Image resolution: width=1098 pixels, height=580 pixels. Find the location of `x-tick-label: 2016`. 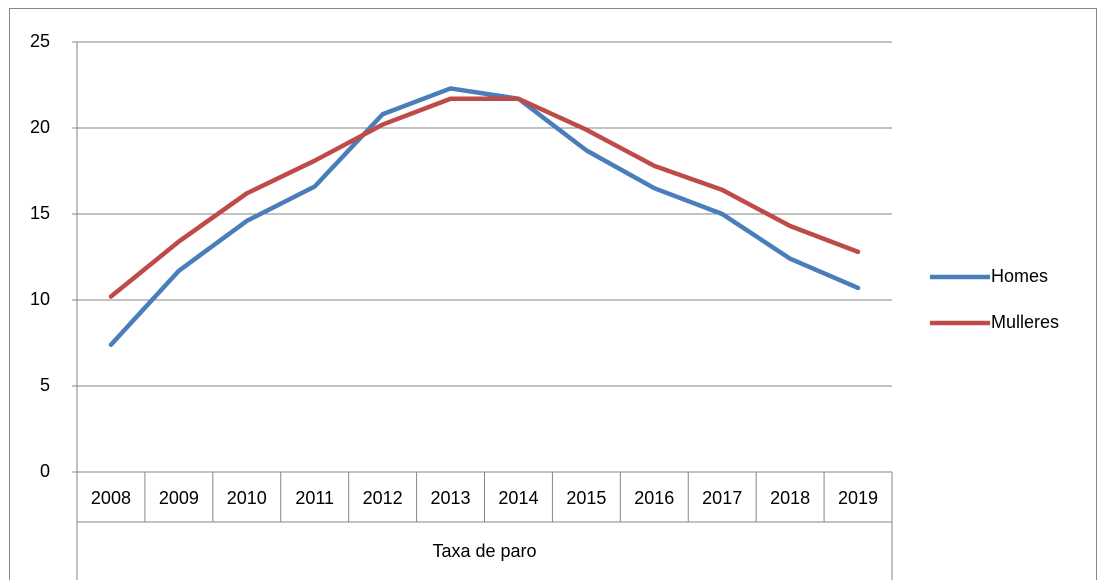

x-tick-label: 2016 is located at coordinates (654, 498).